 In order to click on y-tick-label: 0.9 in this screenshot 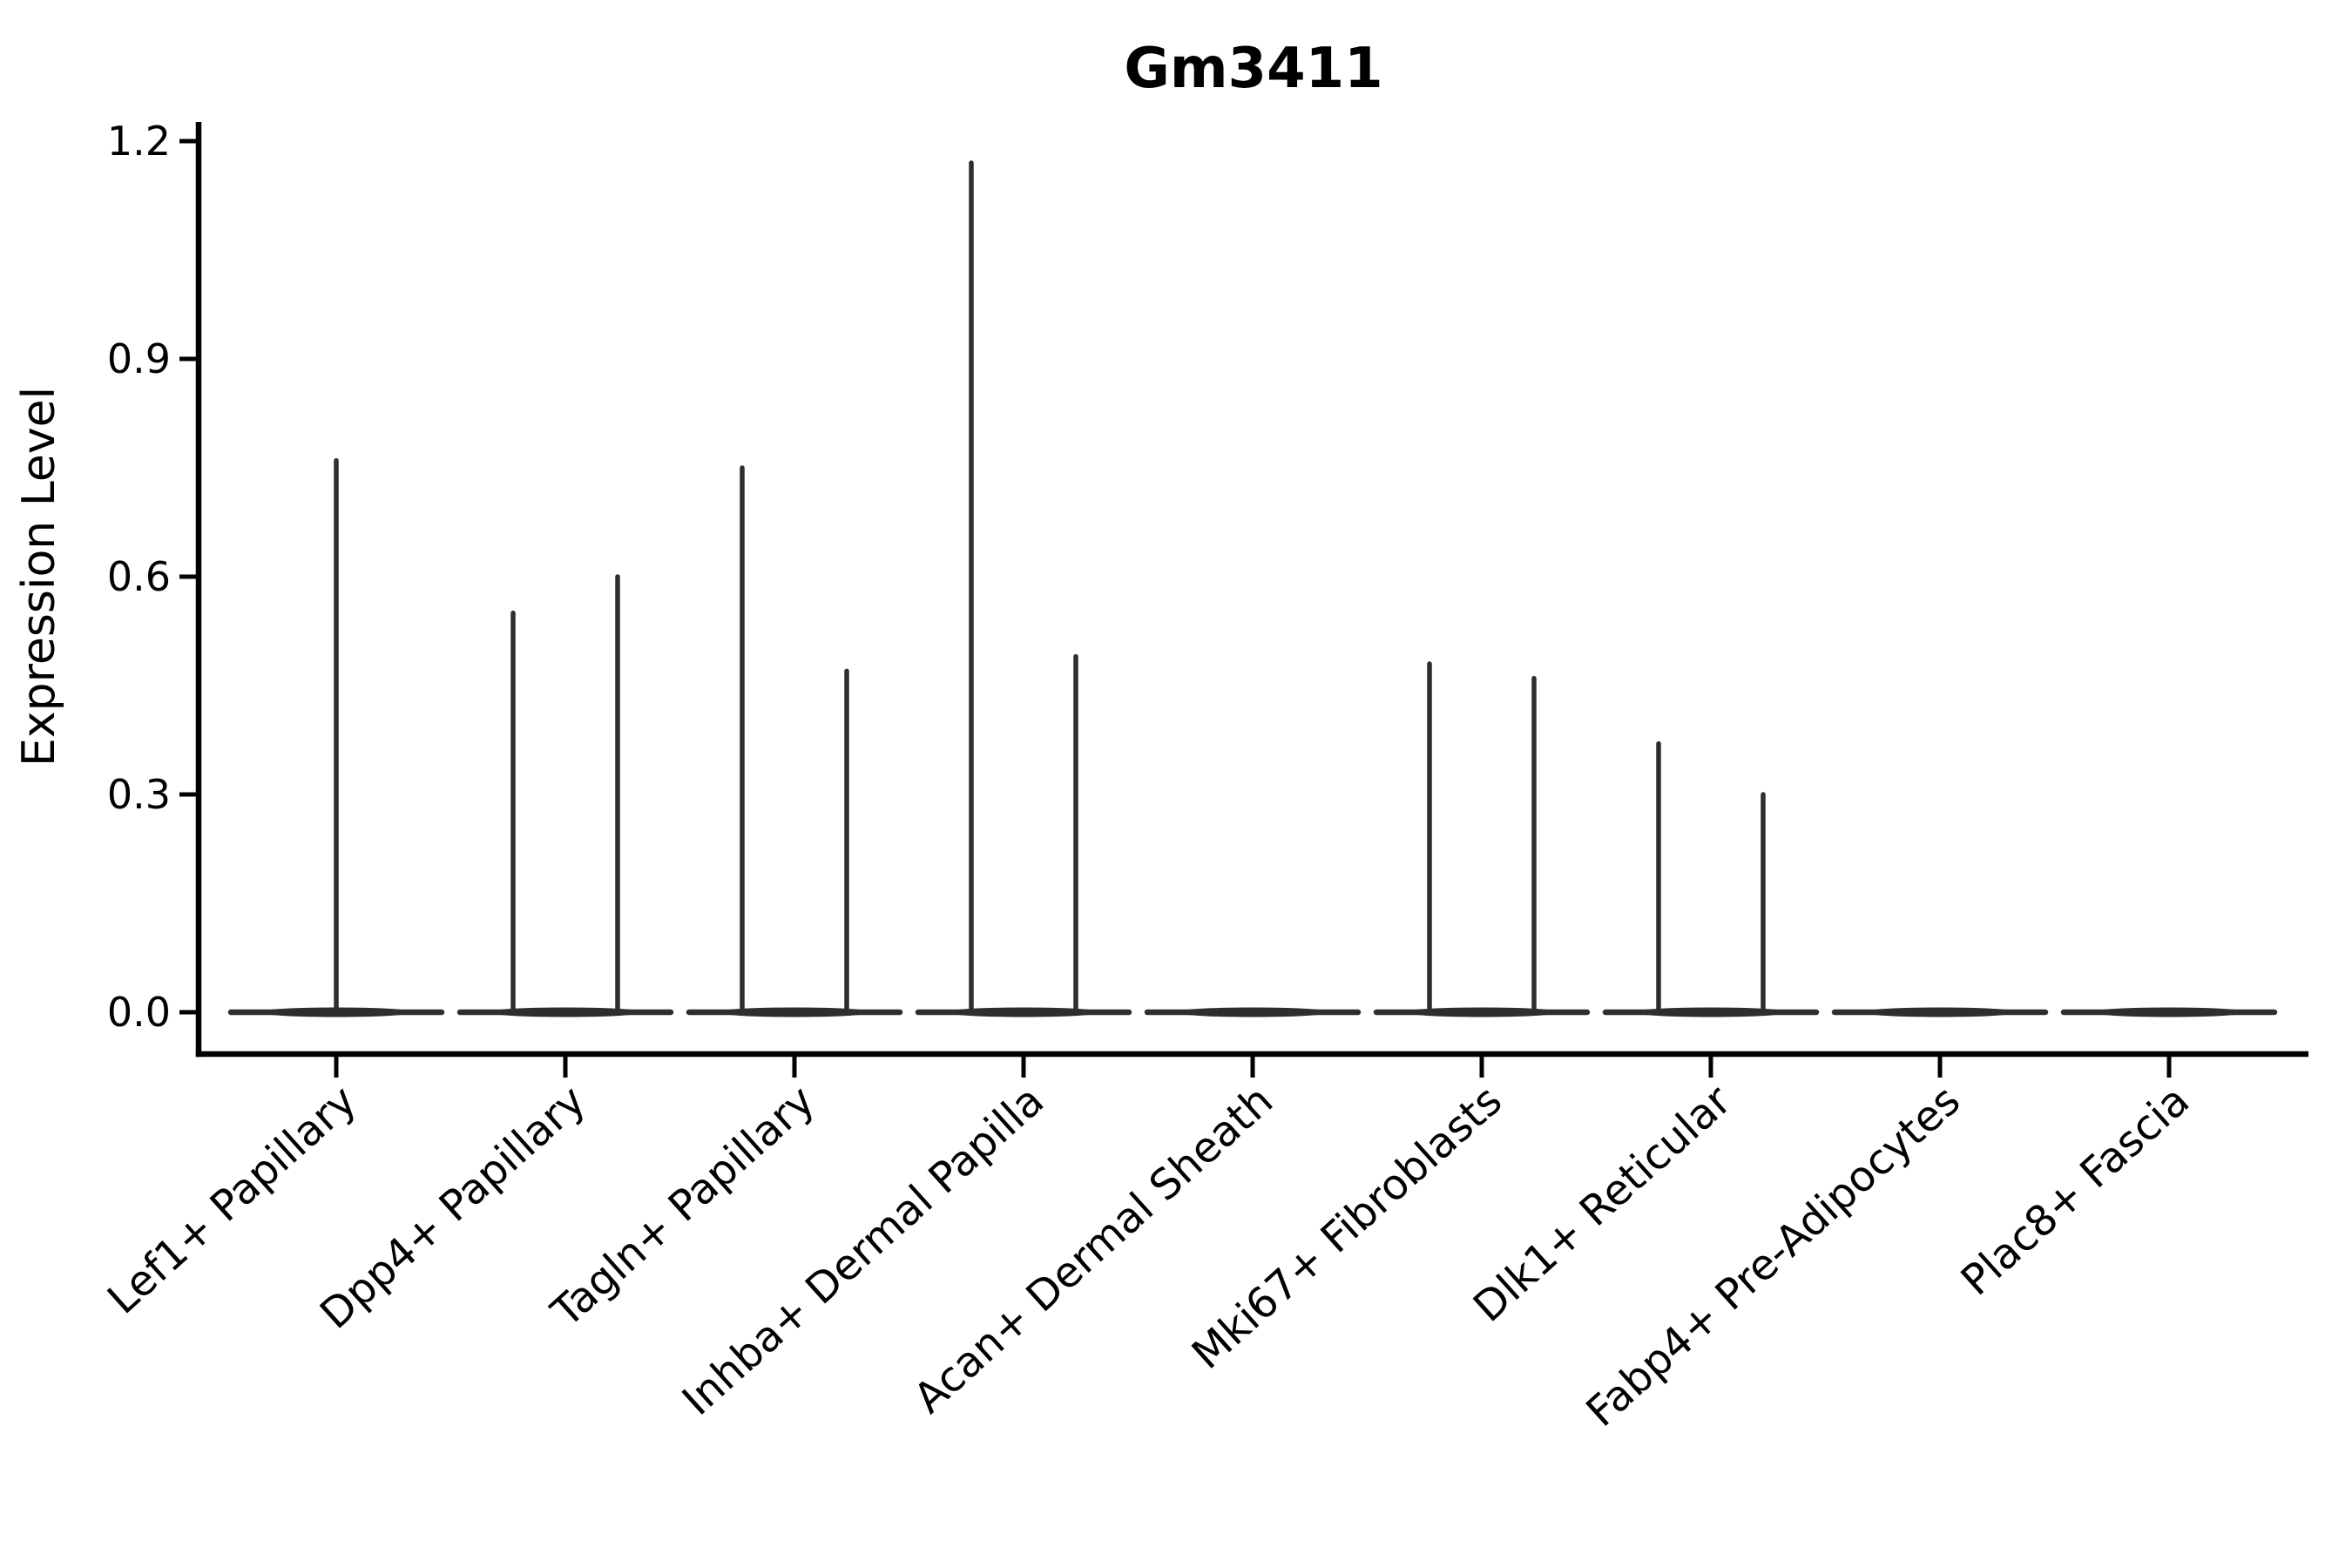, I will do `click(139, 358)`.